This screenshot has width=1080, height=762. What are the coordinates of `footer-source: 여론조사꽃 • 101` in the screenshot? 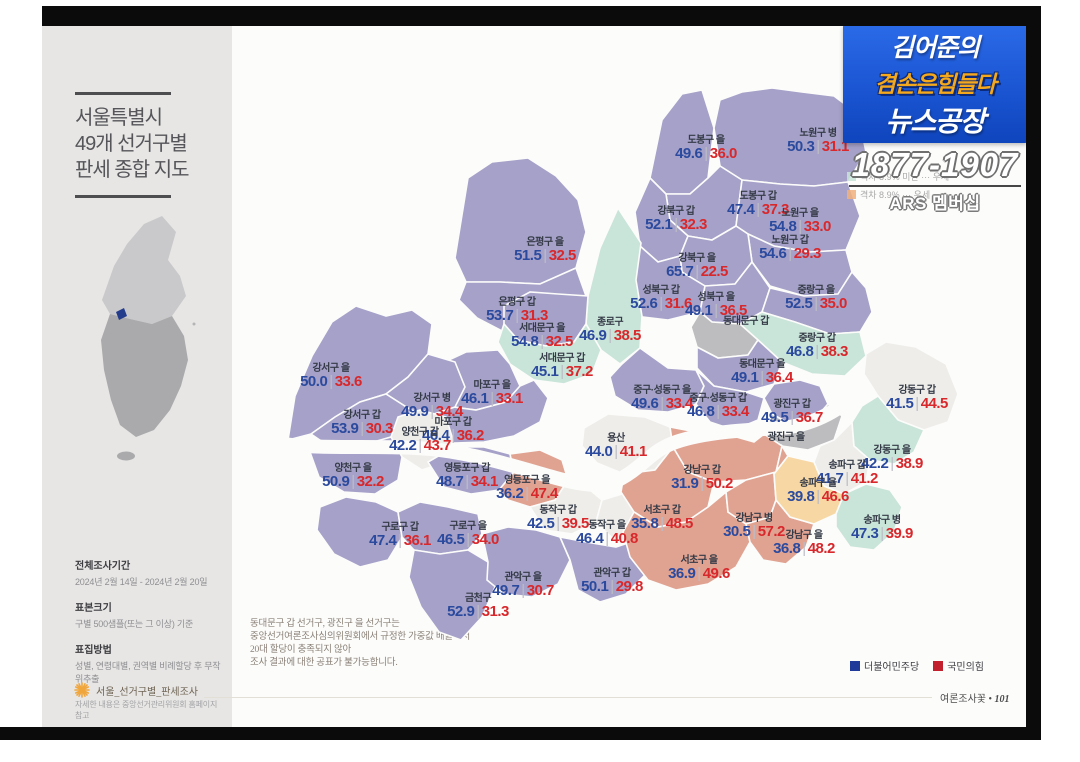 It's located at (975, 697).